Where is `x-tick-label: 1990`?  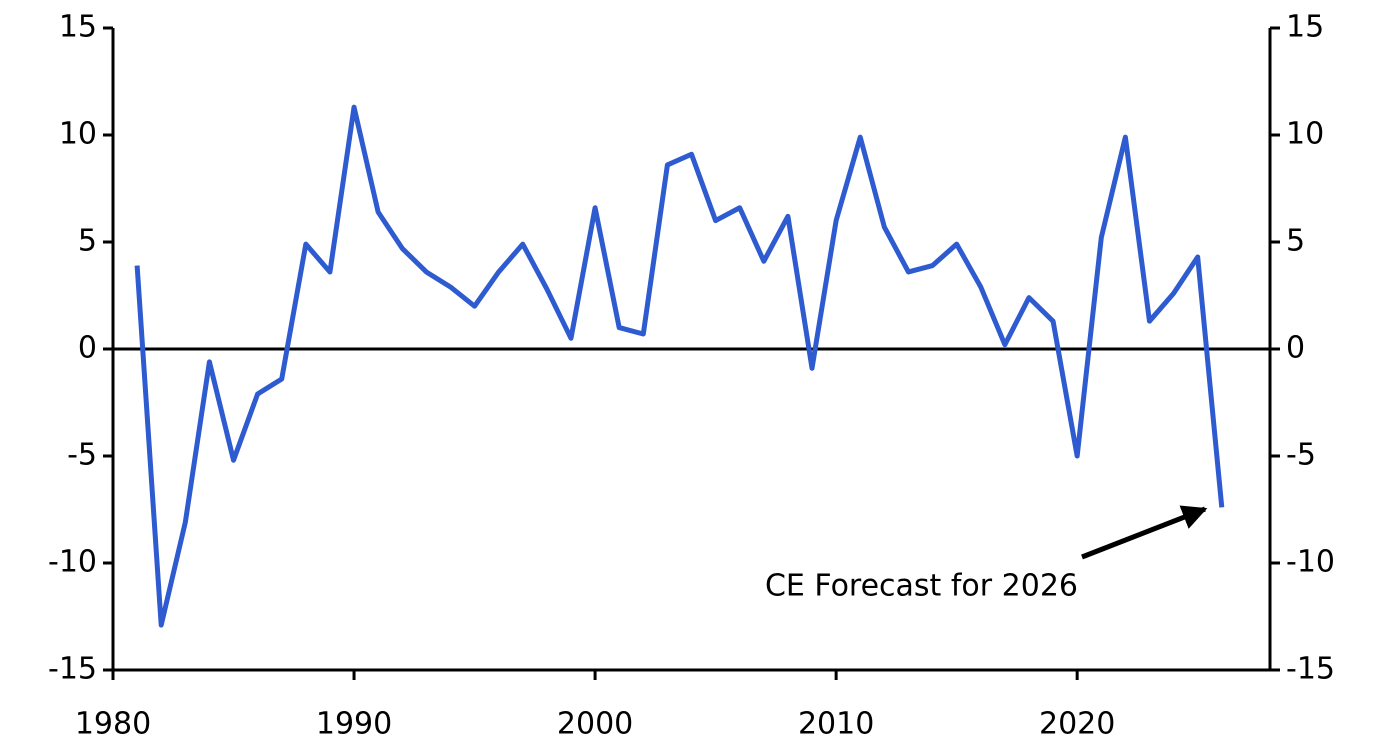
x-tick-label: 1990 is located at coordinates (354, 724).